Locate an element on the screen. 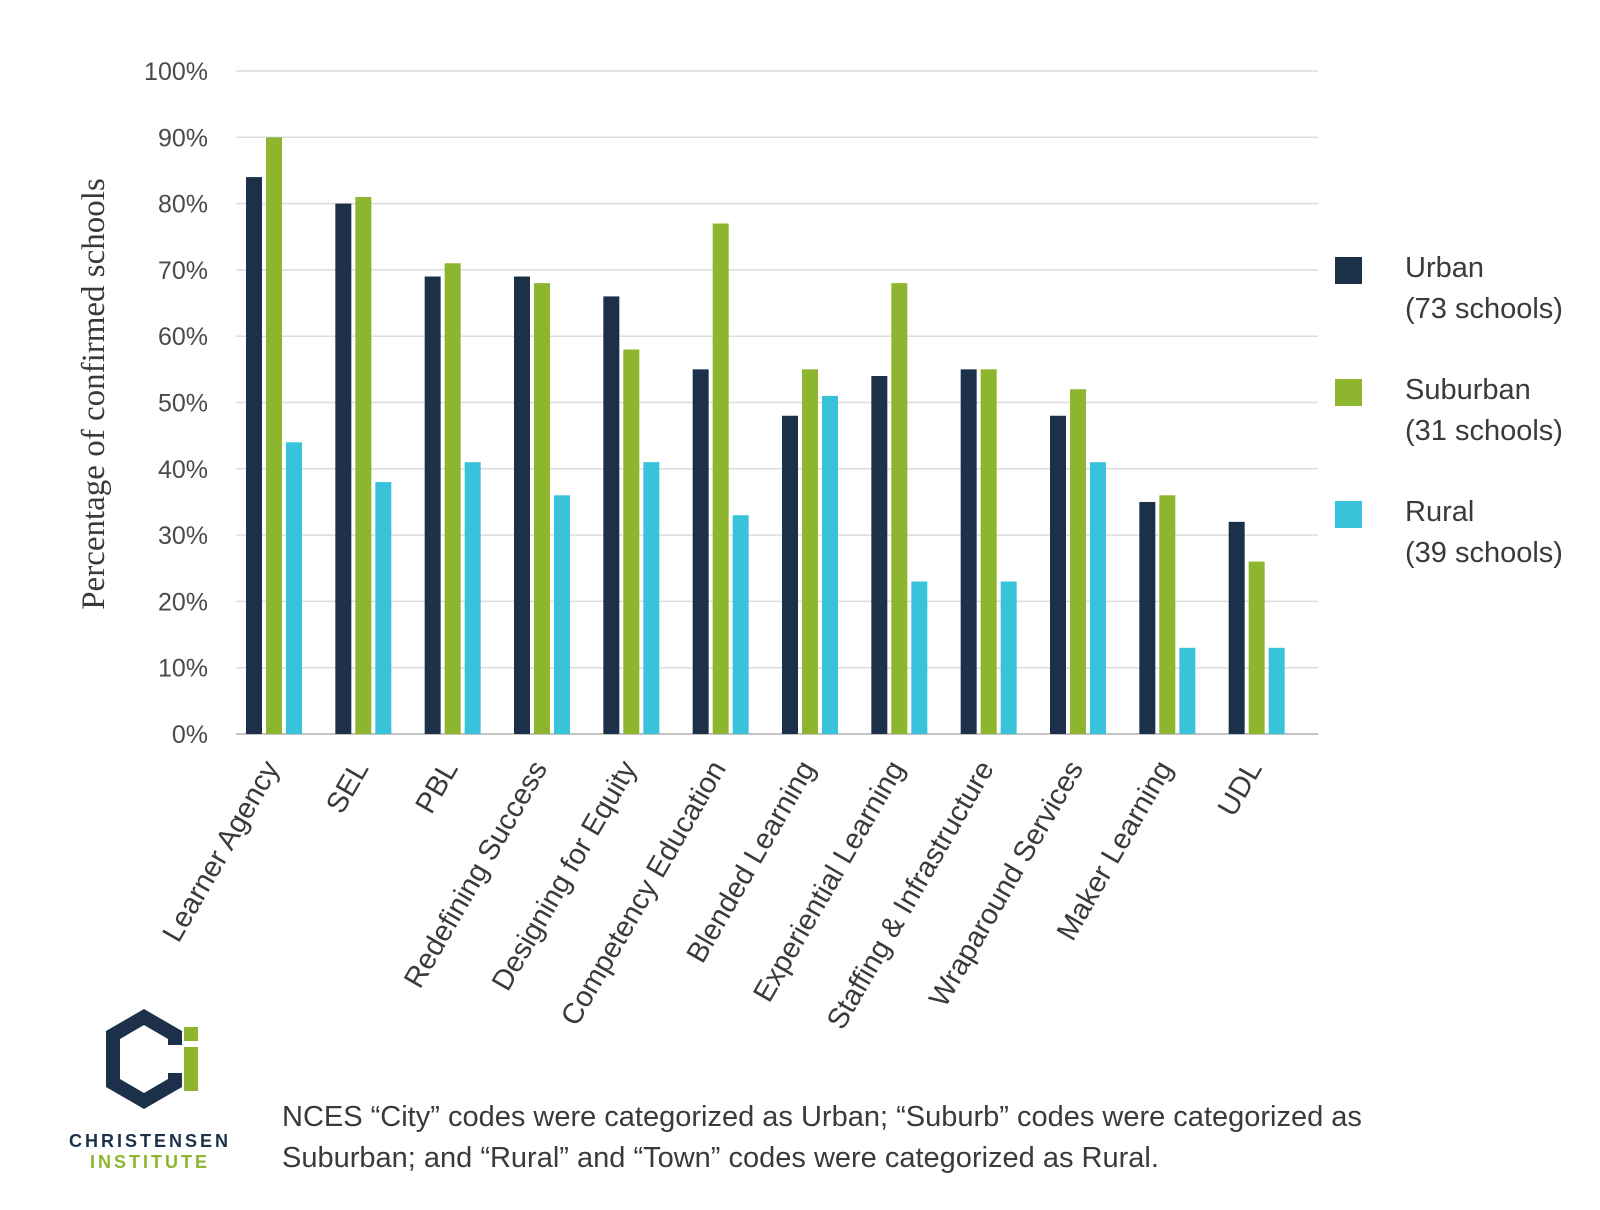 This screenshot has height=1210, width=1600. bar-urban-udl is located at coordinates (1236, 627).